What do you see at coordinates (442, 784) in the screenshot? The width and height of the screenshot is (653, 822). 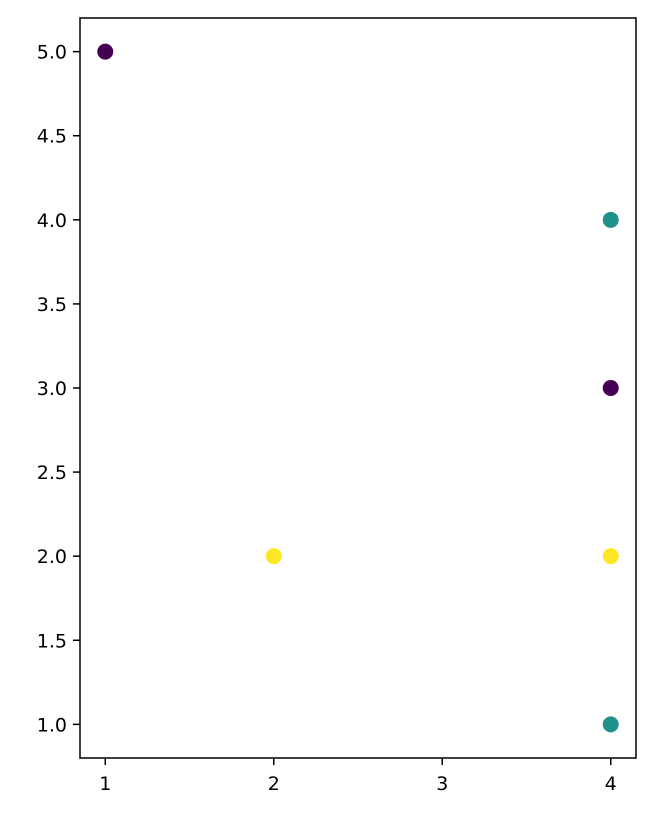 I see `x-tick-label: 3` at bounding box center [442, 784].